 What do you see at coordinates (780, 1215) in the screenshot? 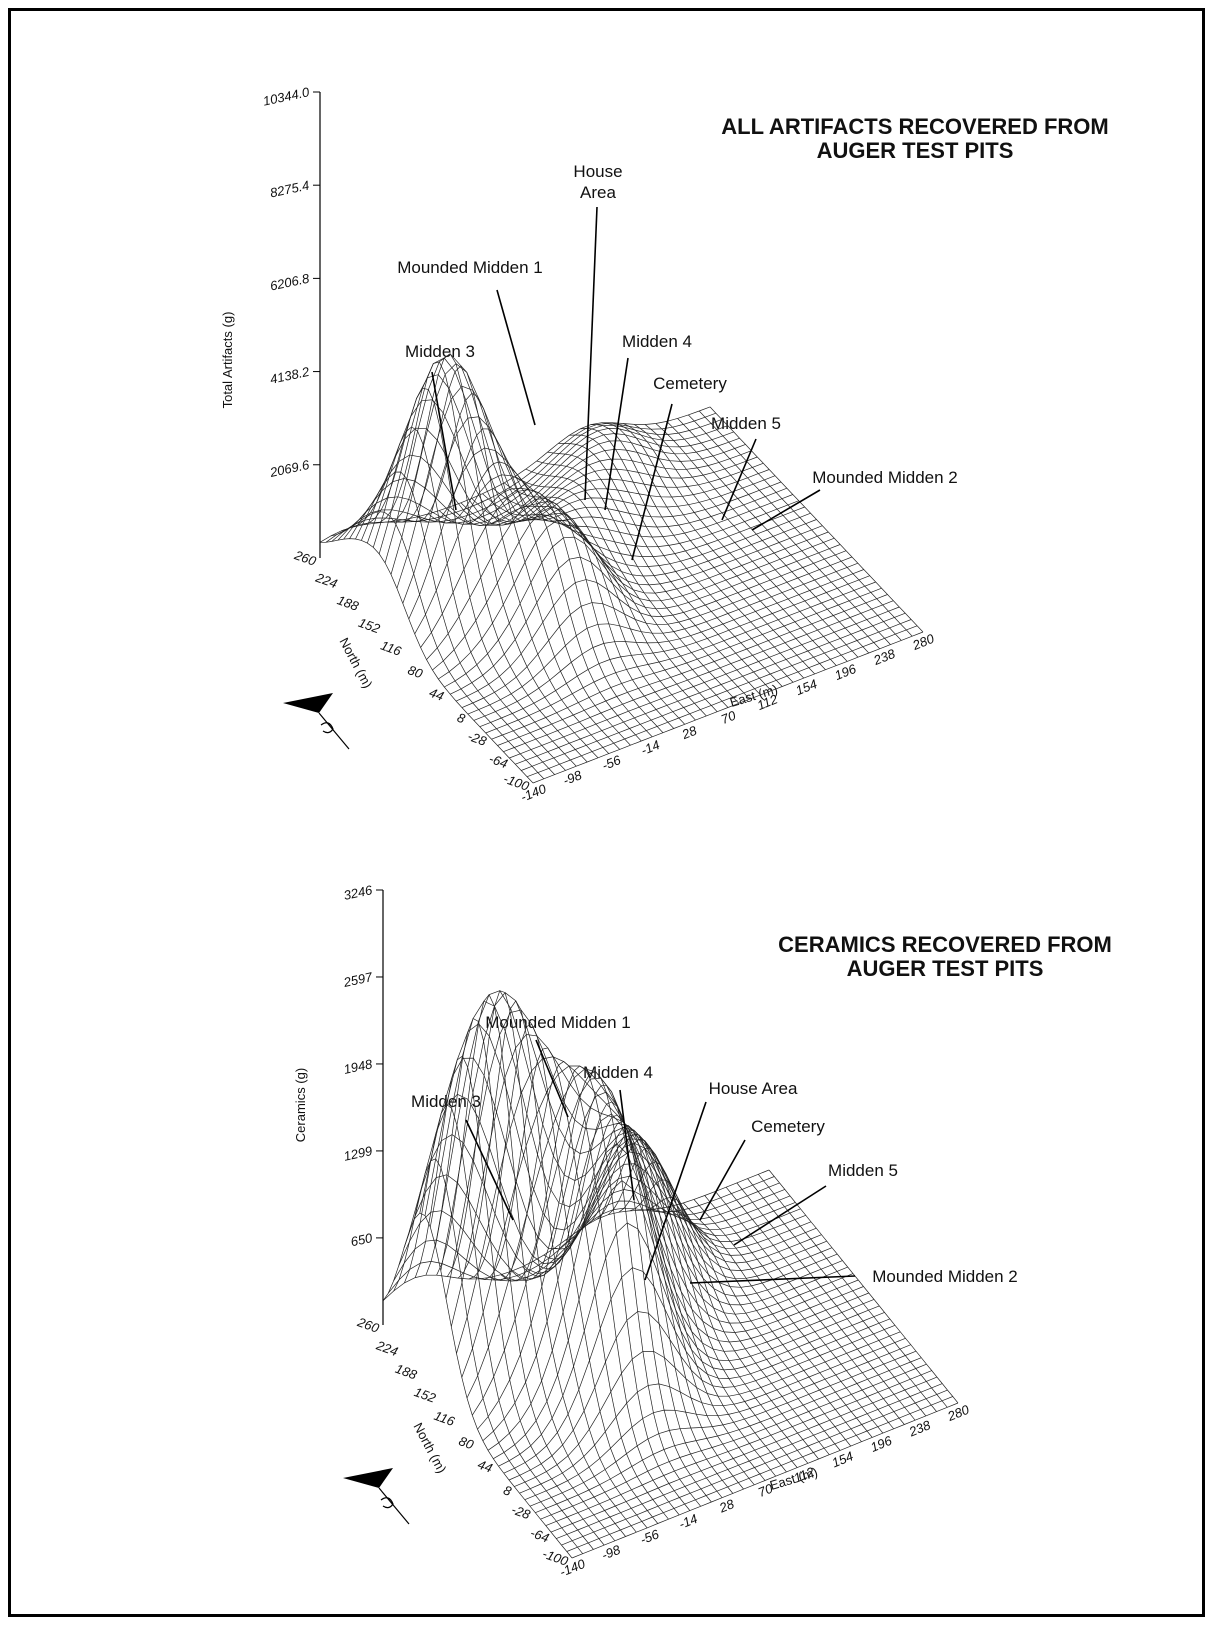
I see `leader-line-m5` at bounding box center [780, 1215].